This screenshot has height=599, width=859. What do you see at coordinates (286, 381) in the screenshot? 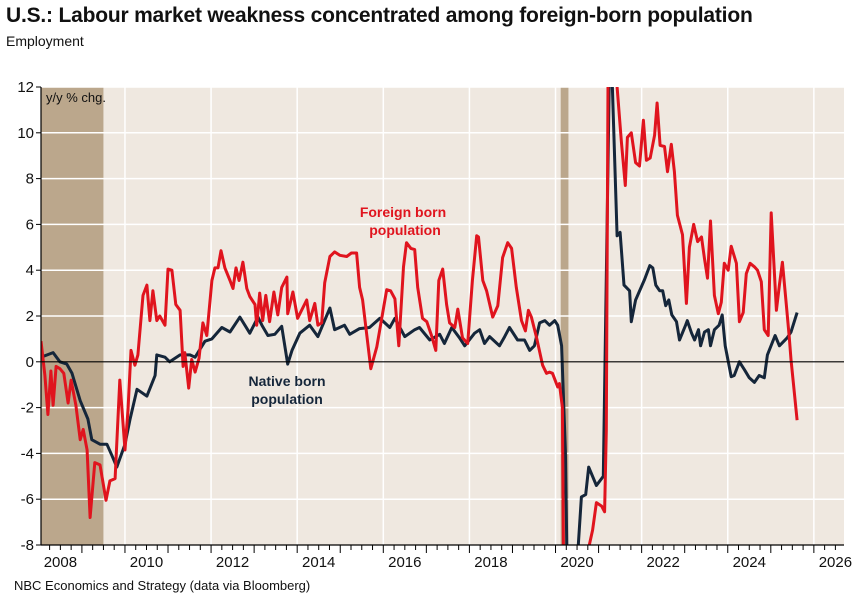
I see `native-born-label-line1: Native born` at bounding box center [286, 381].